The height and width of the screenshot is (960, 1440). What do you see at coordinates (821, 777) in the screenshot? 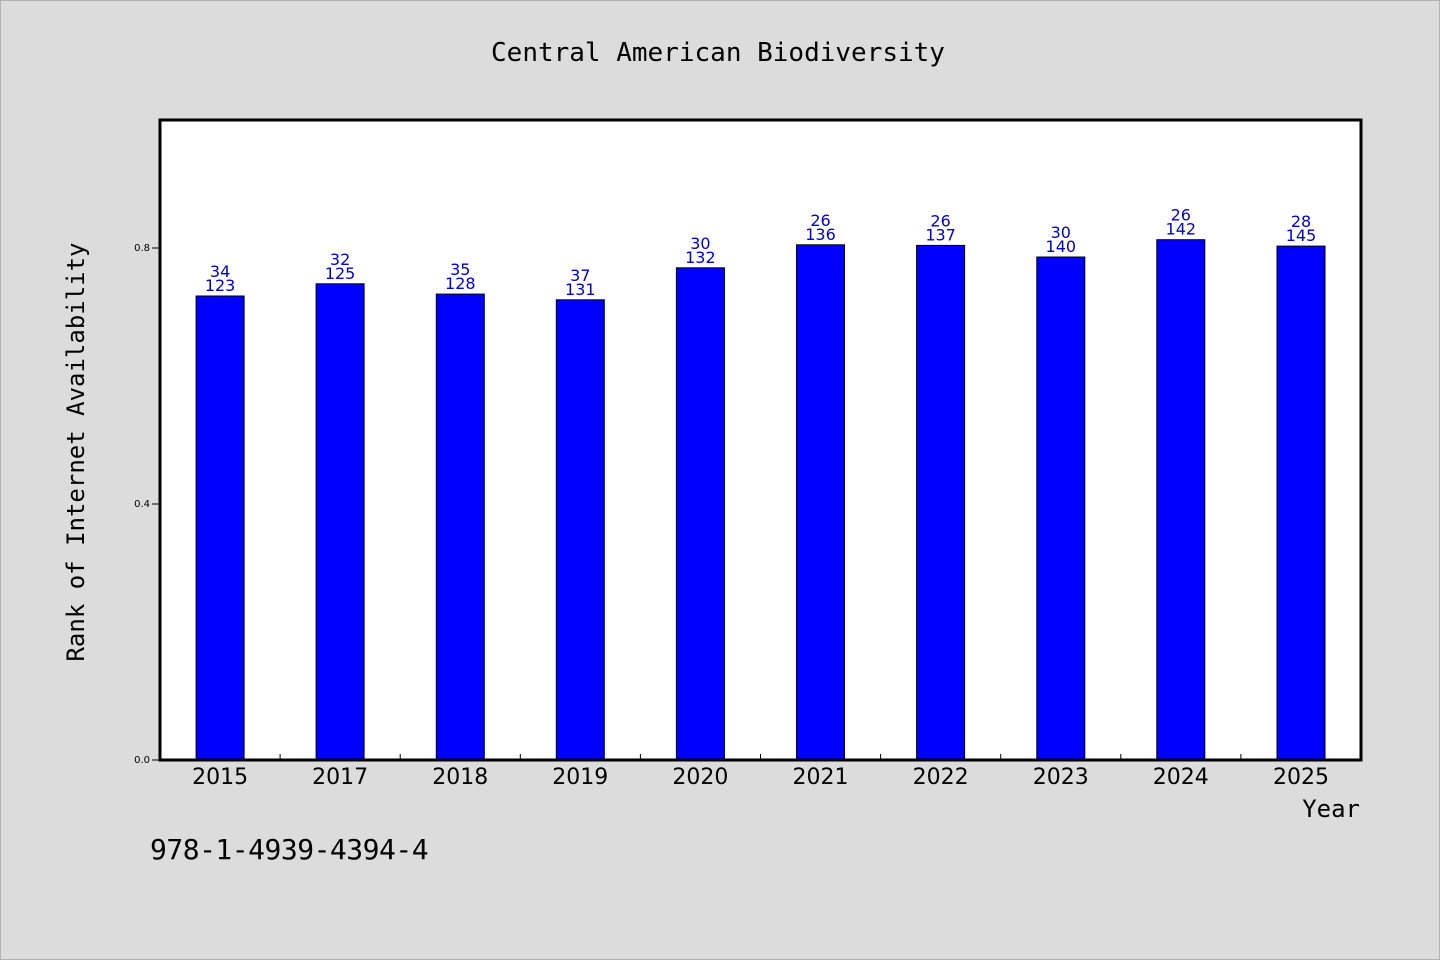
I see `x-tick-label-2021: 2021` at bounding box center [821, 777].